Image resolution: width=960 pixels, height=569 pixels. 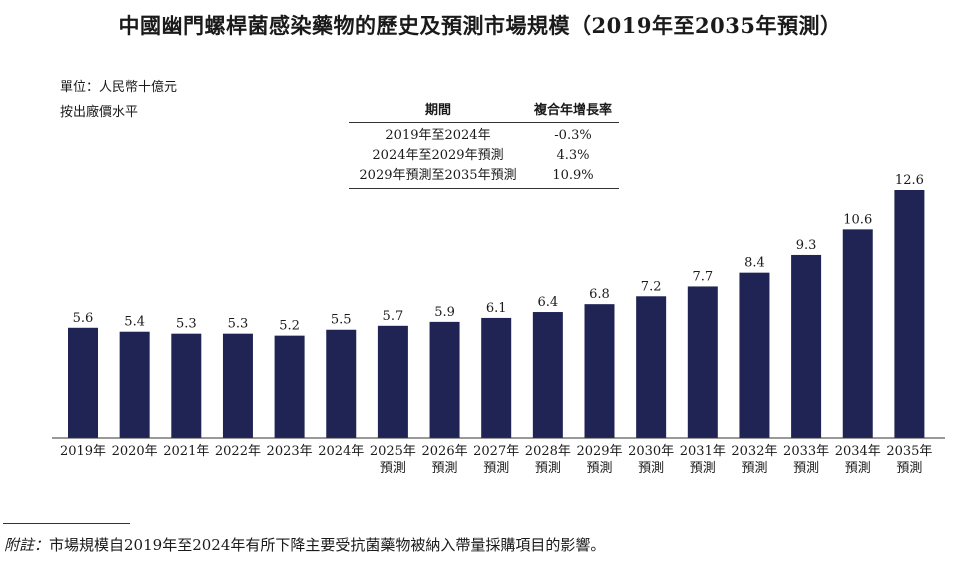 I want to click on bar-value-label: 6.4, so click(x=548, y=302).